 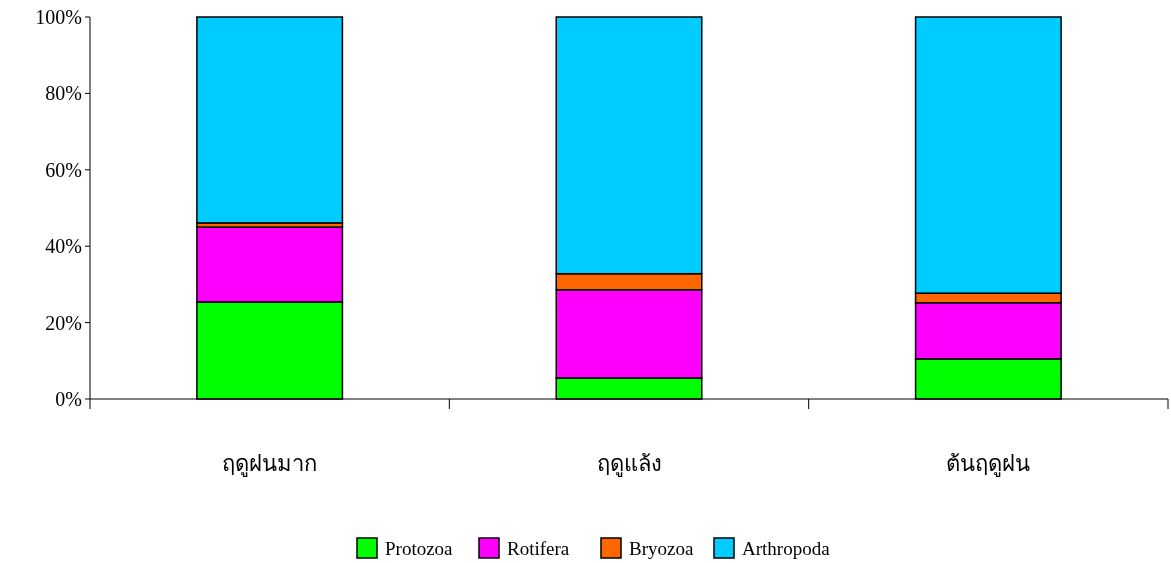 I want to click on legend-label: Protozoa, so click(x=419, y=548).